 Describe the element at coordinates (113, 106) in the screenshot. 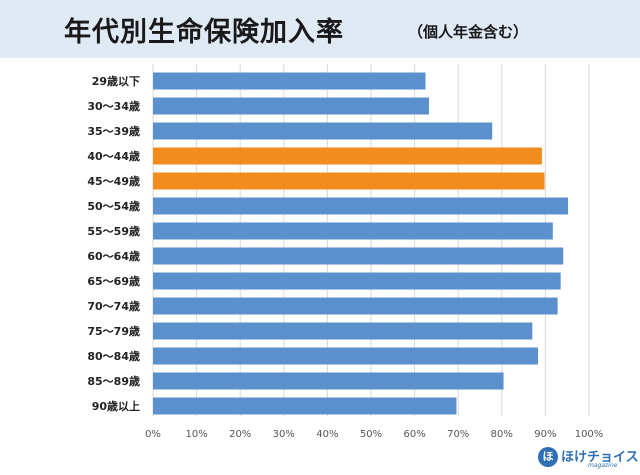

I see `category-label: 30〜34歳` at that location.